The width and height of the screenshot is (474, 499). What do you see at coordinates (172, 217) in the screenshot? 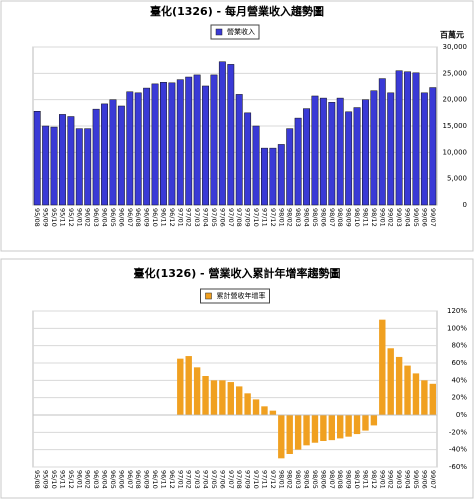
I see `x-tick-label: 96/12` at bounding box center [172, 217].